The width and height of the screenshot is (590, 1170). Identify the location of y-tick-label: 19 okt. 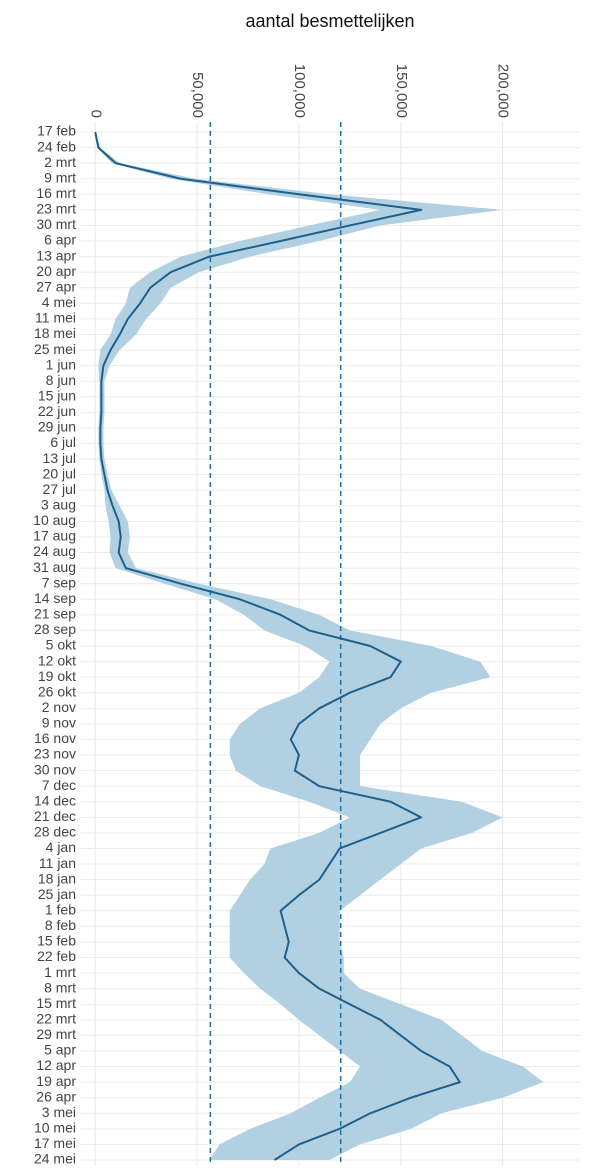
(57, 676).